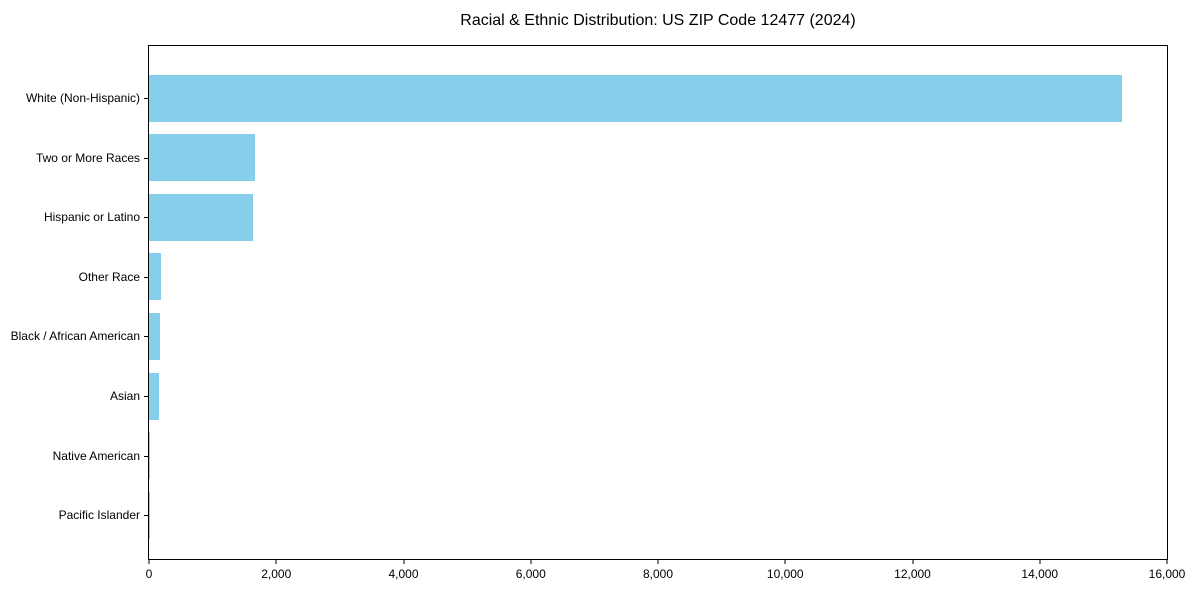 The image size is (1200, 600). Describe the element at coordinates (912, 574) in the screenshot. I see `x-tick-label: 12,000` at that location.